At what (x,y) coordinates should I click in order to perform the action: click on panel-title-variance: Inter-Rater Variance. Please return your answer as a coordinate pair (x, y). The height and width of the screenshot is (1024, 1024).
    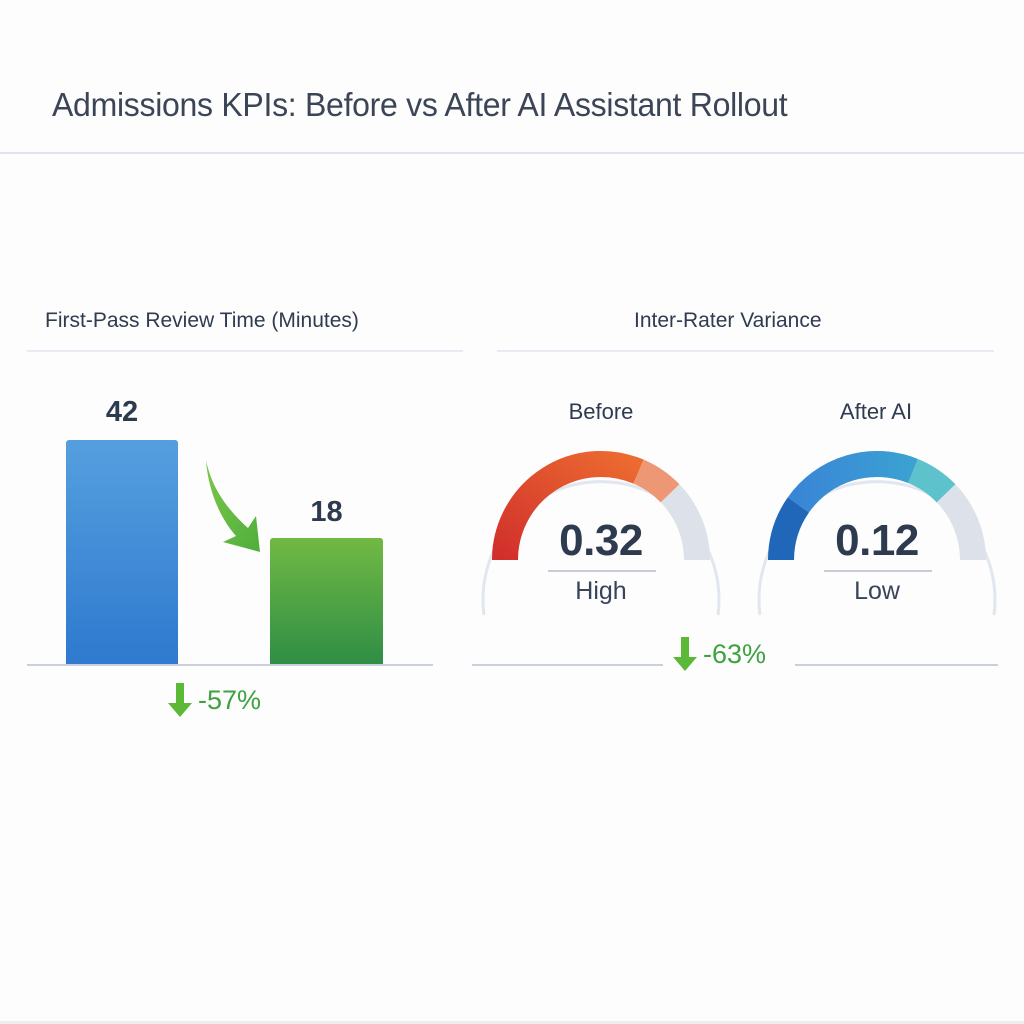
    Looking at the image, I should click on (728, 320).